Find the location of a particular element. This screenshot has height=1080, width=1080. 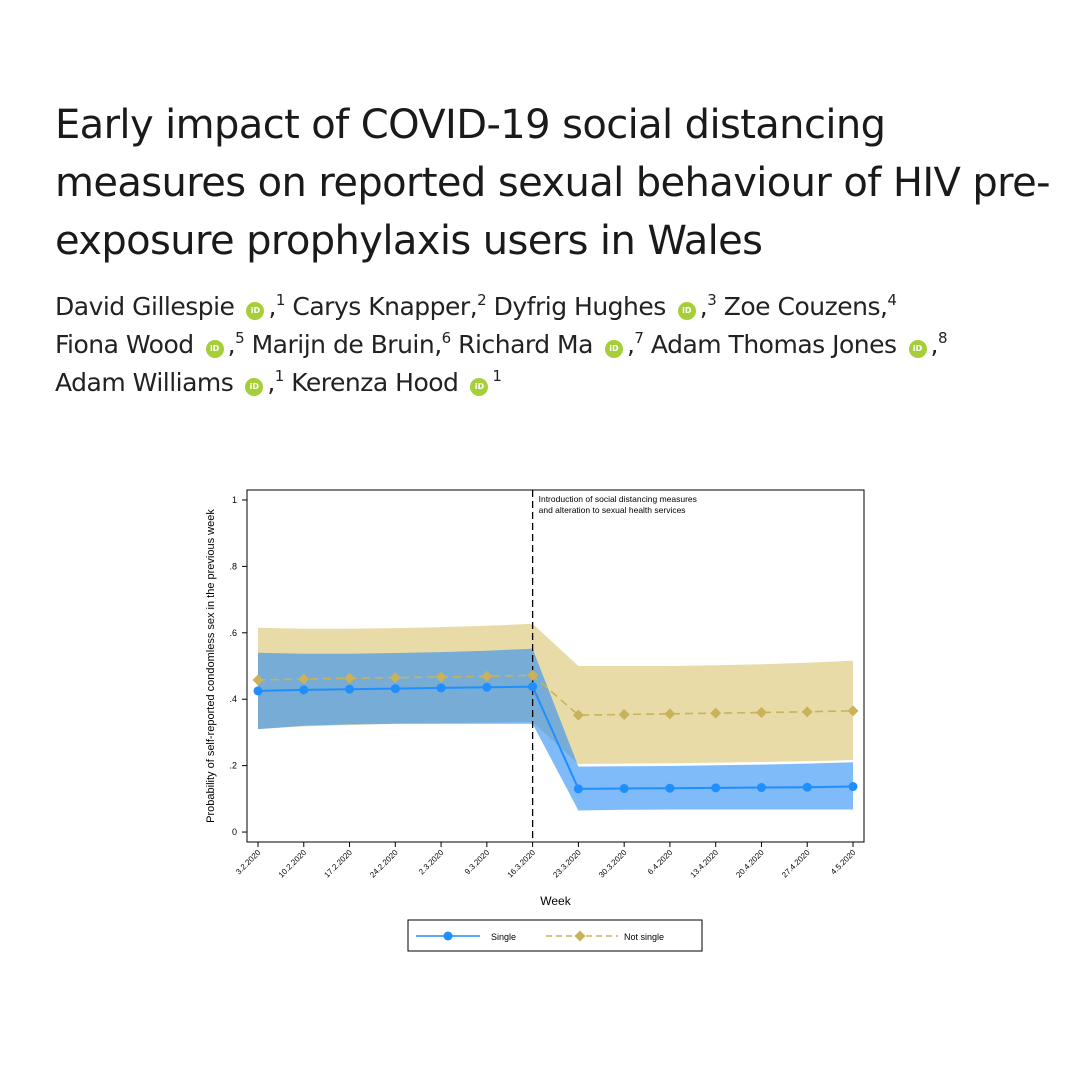

author-name: Fiona Wood is located at coordinates (124, 344).